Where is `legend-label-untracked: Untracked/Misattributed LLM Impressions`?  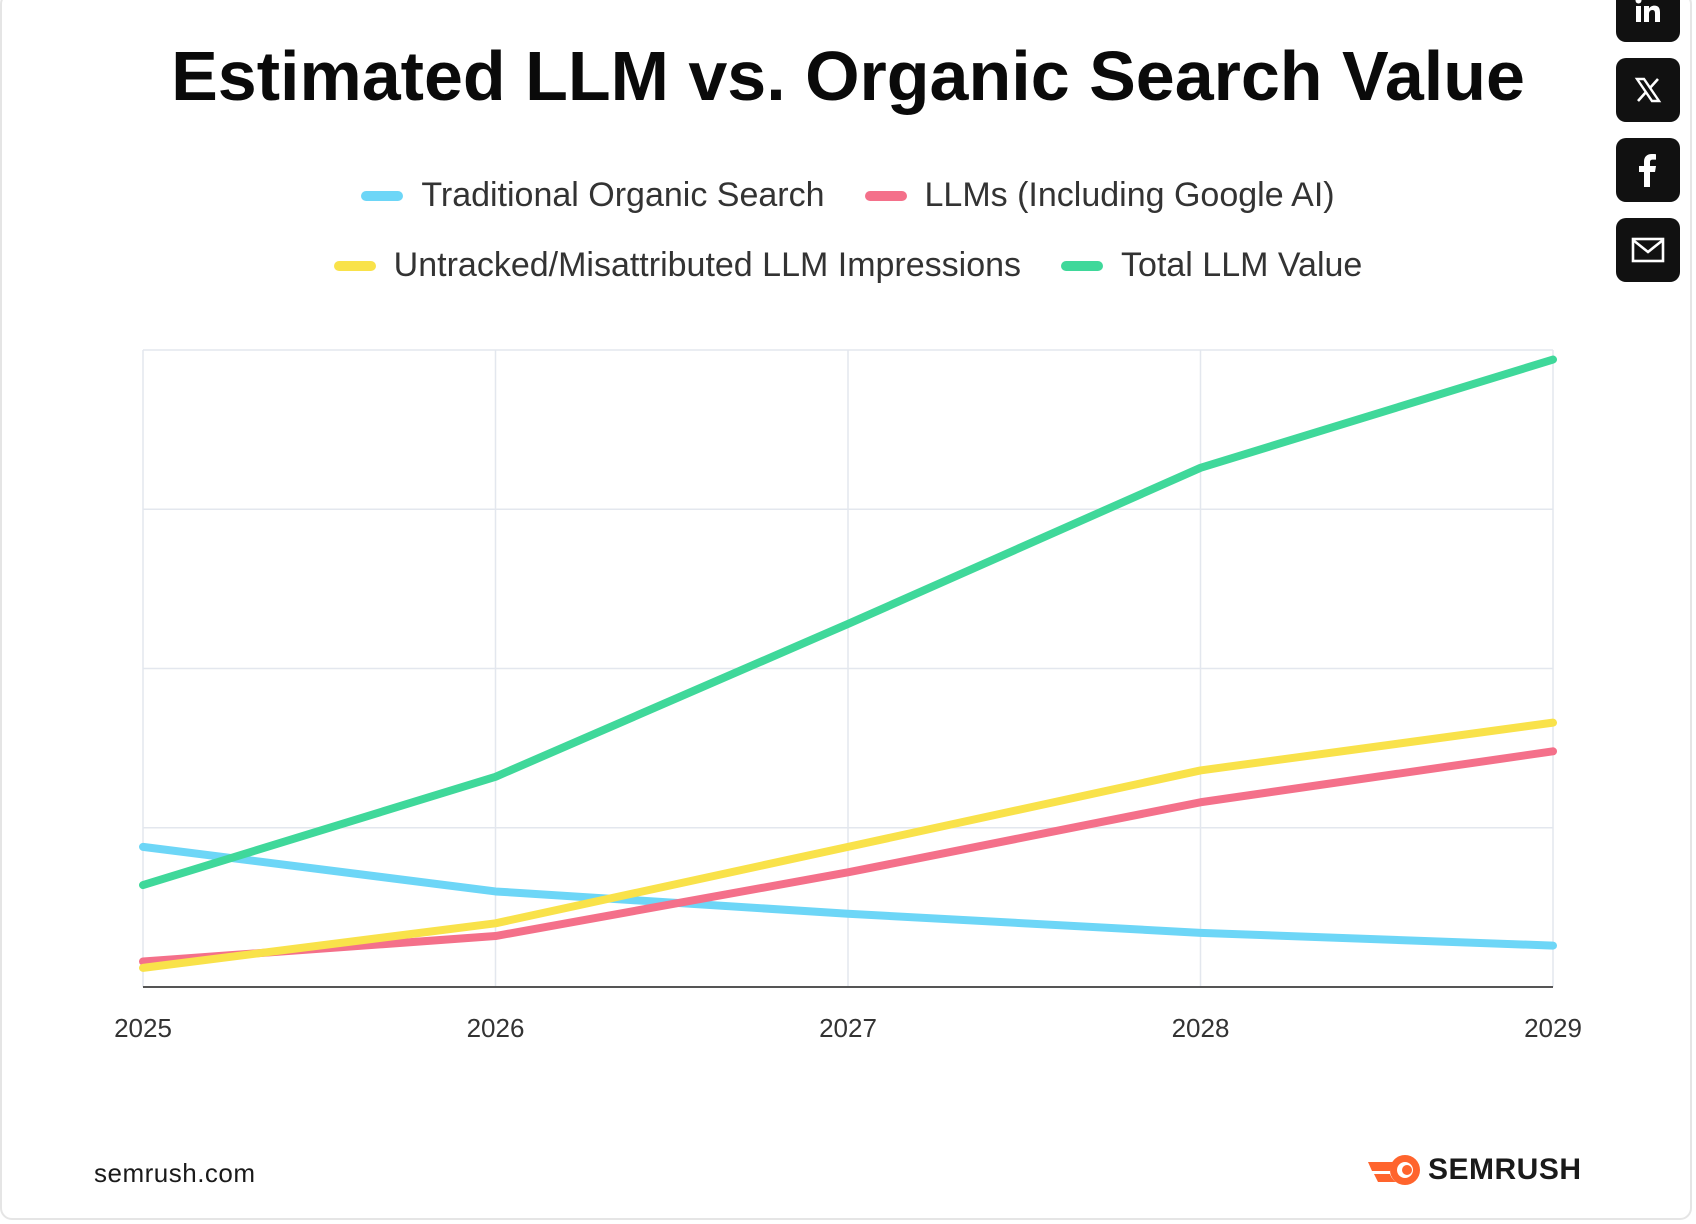 legend-label-untracked: Untracked/Misattributed LLM Impressions is located at coordinates (707, 265).